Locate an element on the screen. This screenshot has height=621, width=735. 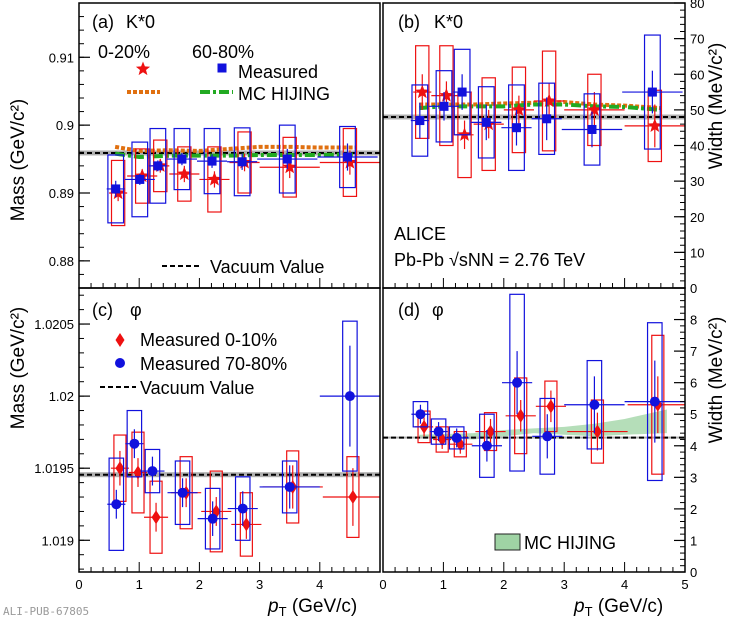
panel-a-mc-curve-central is located at coordinates (235, 148).